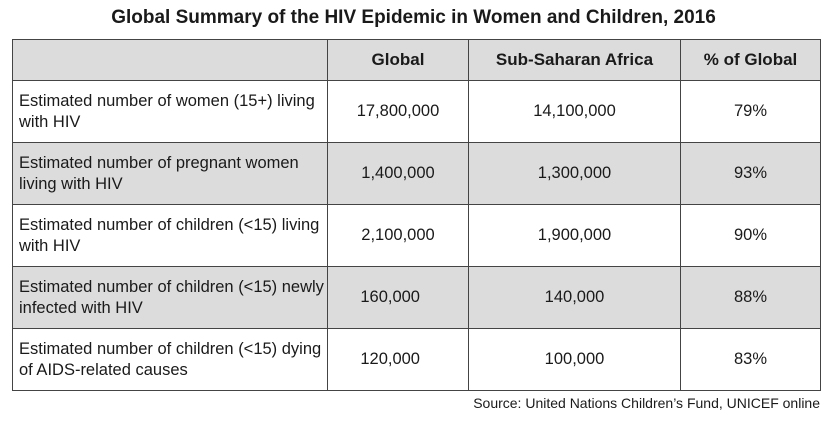  Describe the element at coordinates (398, 235) in the screenshot. I see `cell-global: 2,100,000` at that location.